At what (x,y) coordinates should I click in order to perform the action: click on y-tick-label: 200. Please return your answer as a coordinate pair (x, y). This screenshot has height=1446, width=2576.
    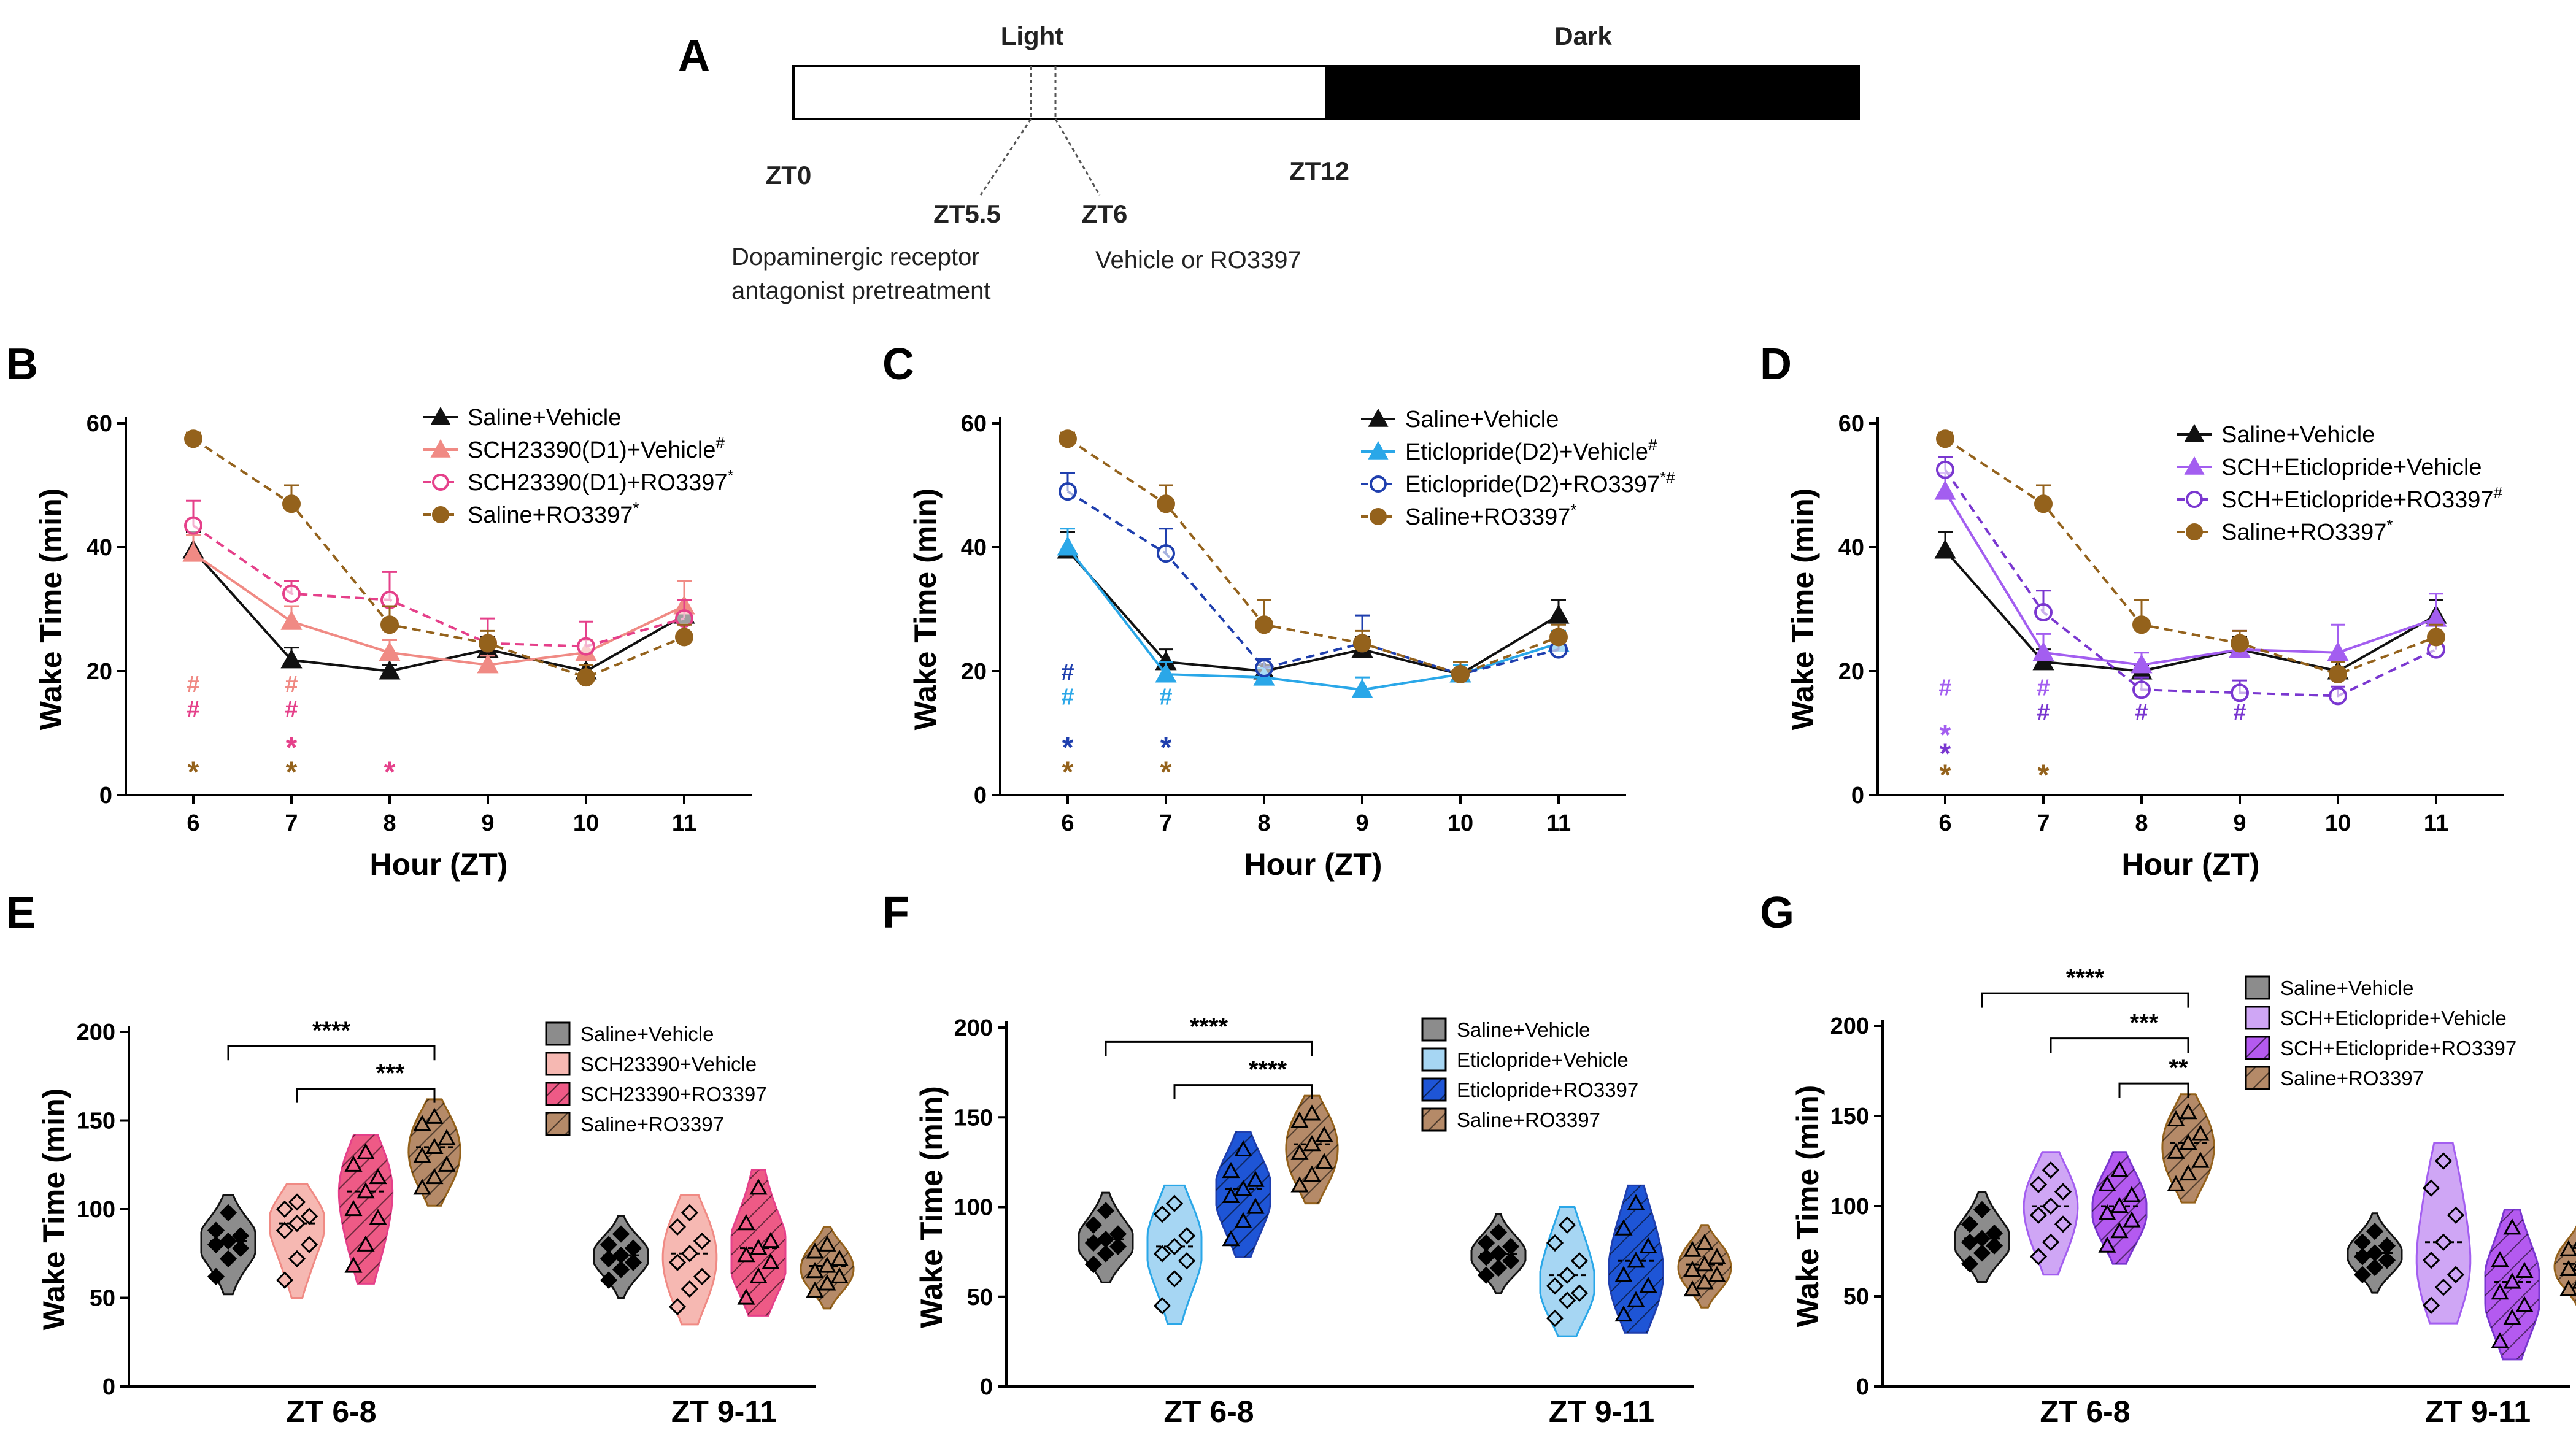
    Looking at the image, I should click on (96, 1032).